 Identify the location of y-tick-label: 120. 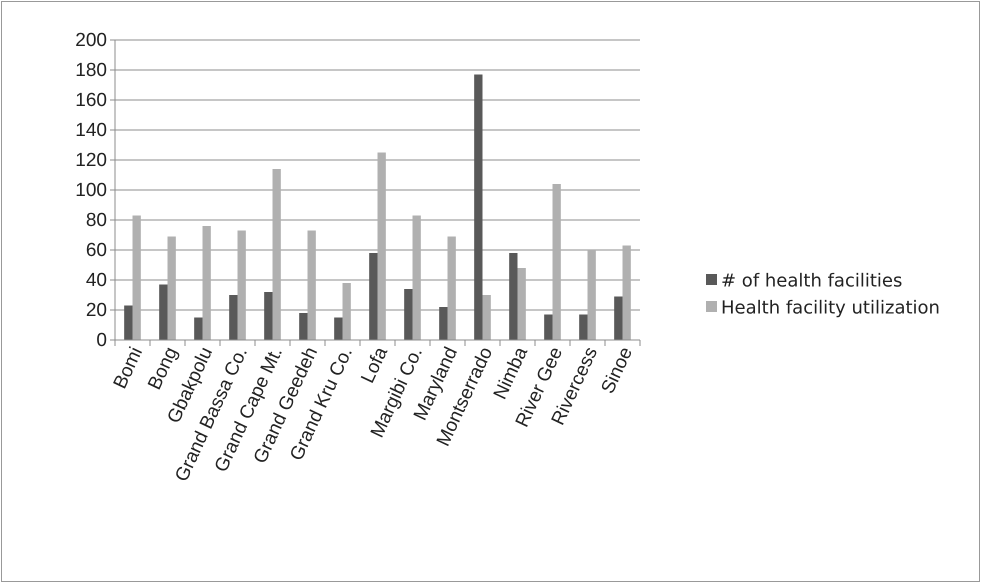
(91, 161).